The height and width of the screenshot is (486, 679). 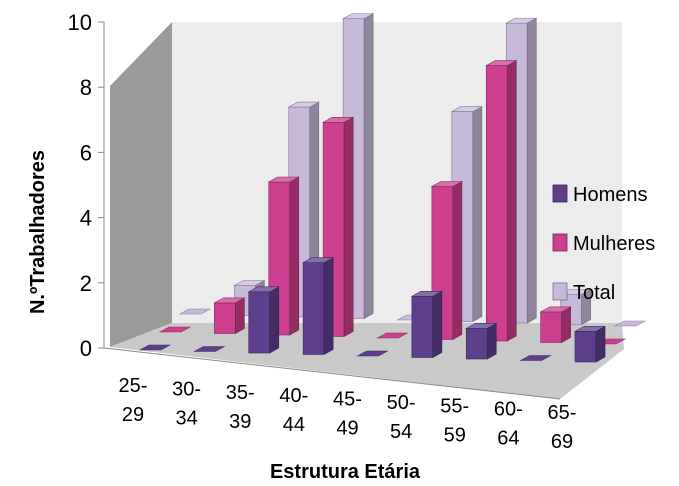 I want to click on legend-label: Total, so click(x=594, y=293).